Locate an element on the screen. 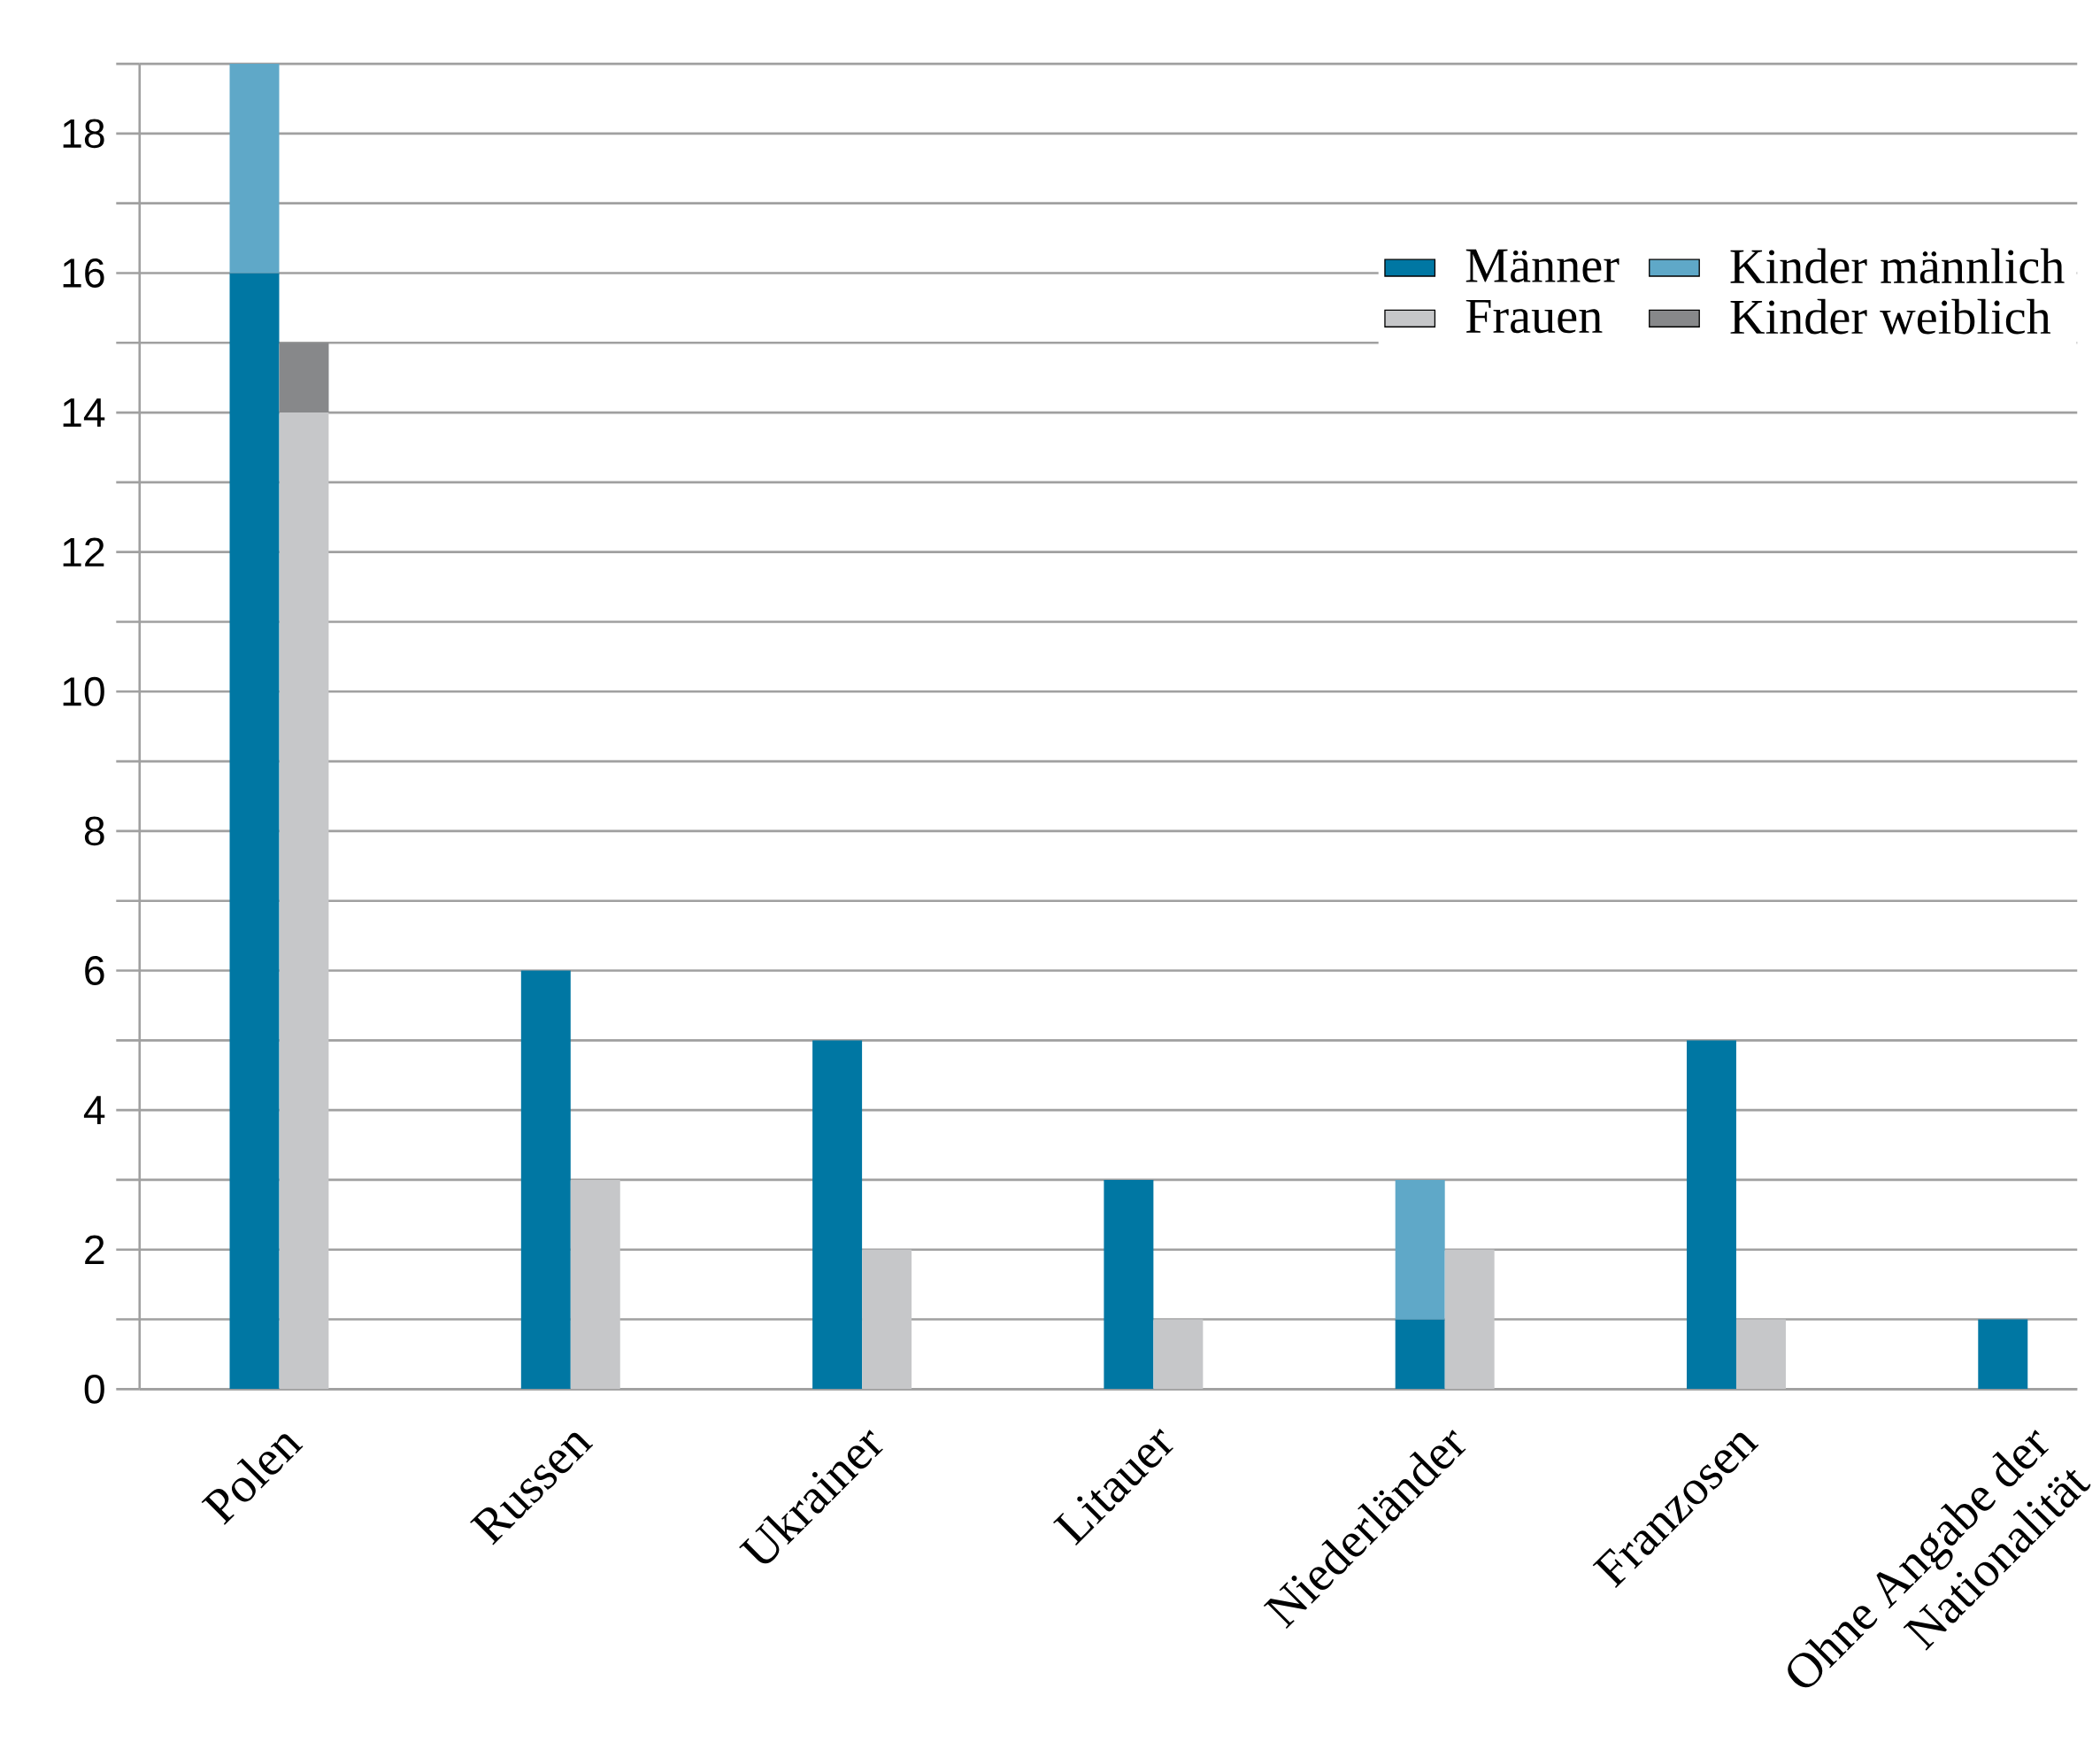 This screenshot has height=1742, width=2100. y-tick-label: 6 is located at coordinates (94, 970).